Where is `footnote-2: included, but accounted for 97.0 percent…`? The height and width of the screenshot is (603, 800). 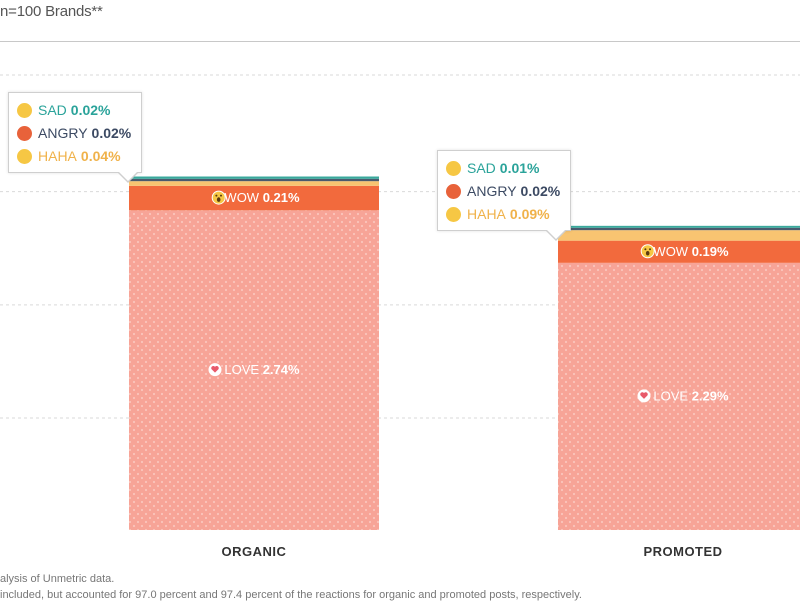 footnote-2: included, but accounted for 97.0 percent… is located at coordinates (291, 595).